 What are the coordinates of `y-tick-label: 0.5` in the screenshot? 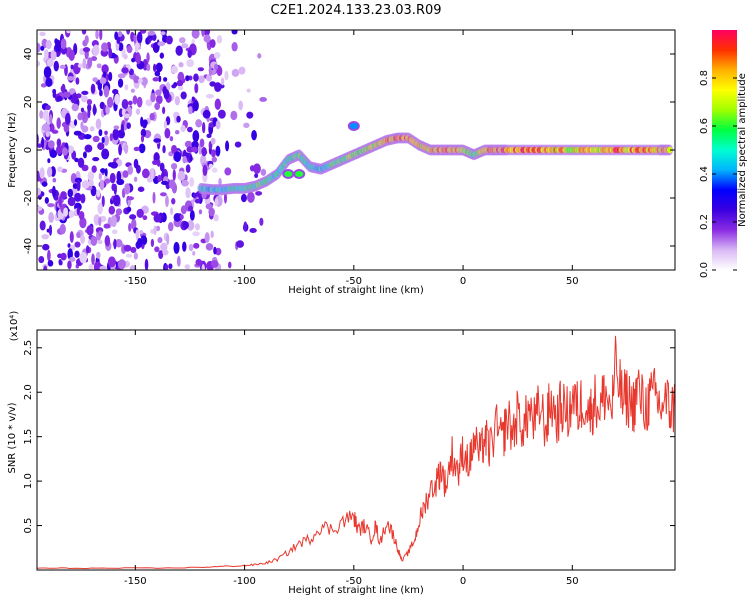 It's located at (28, 526).